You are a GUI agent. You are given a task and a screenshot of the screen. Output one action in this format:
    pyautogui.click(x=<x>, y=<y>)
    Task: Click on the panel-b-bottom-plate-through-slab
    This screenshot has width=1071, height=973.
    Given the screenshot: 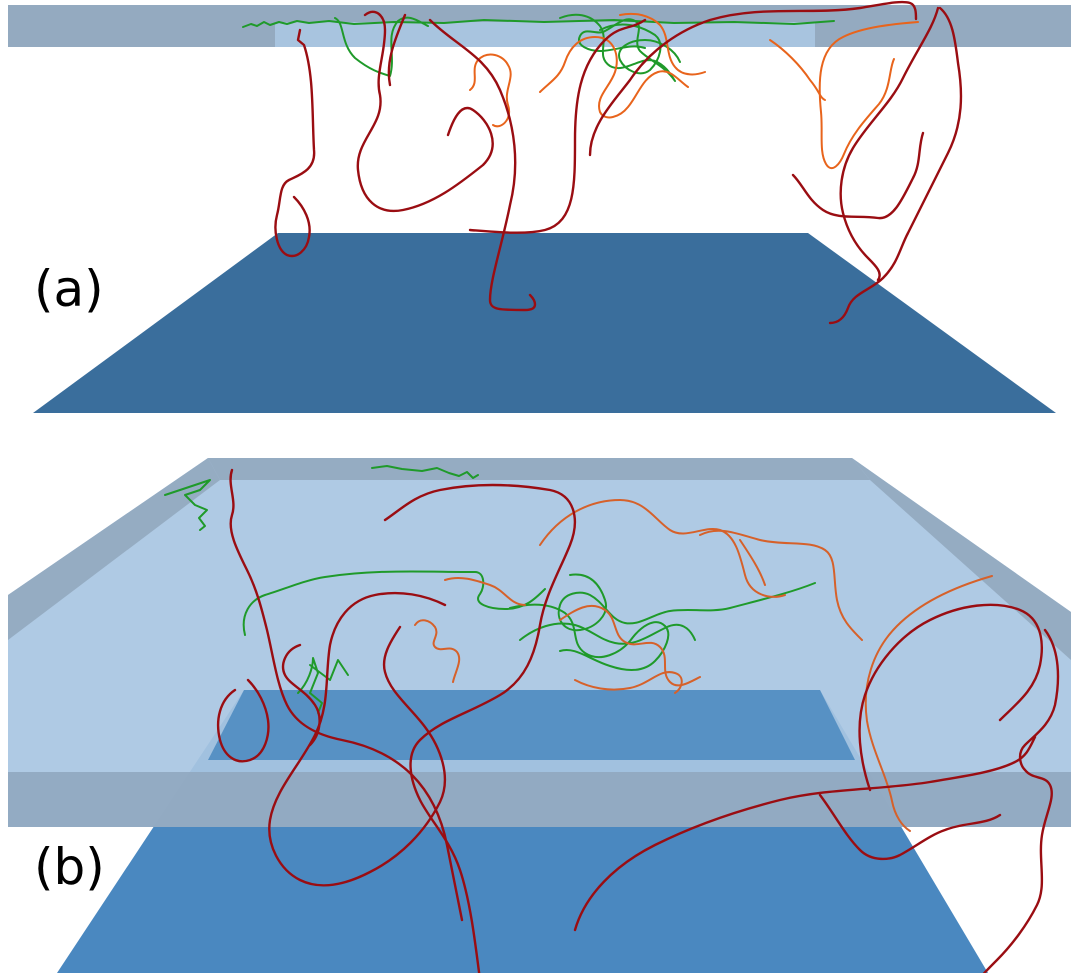 What is the action you would take?
    pyautogui.click(x=531, y=725)
    